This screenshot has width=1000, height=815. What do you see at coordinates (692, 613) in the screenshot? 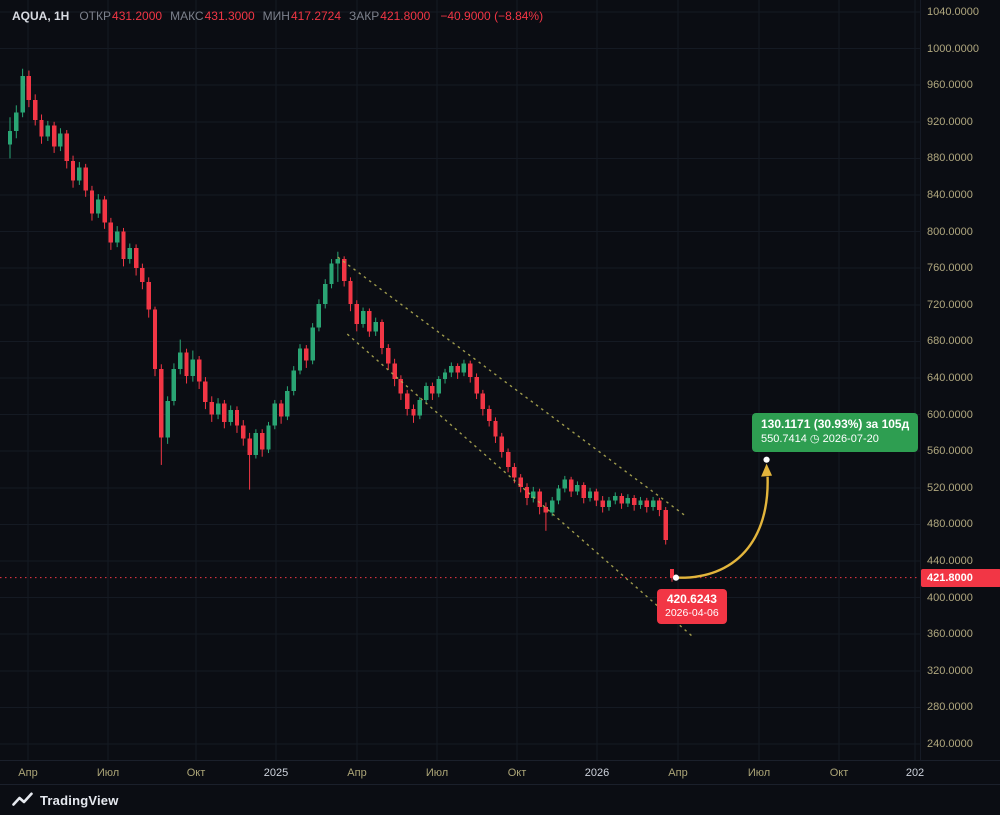
I see `low-date-text: 2026-04-06` at bounding box center [692, 613].